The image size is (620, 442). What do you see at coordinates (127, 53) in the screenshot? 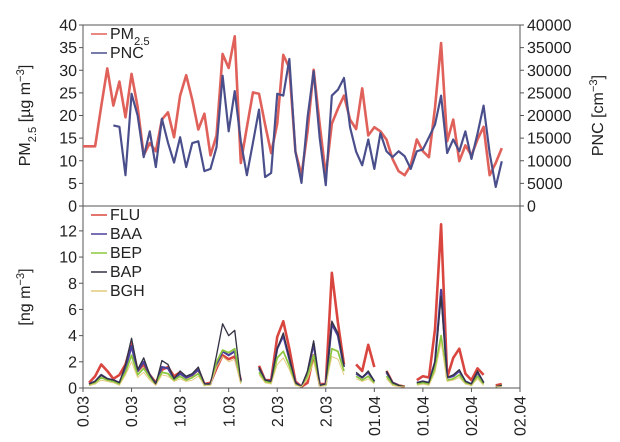
I see `legend-label: PNC` at bounding box center [127, 53].